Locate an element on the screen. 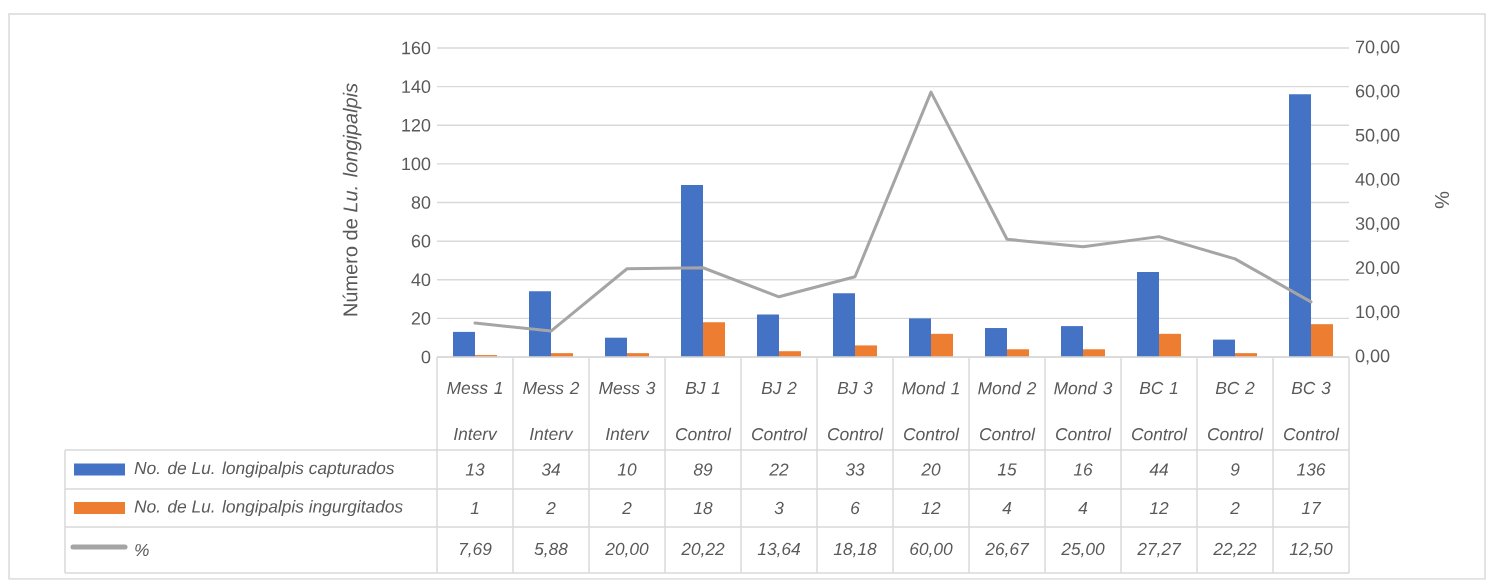 The width and height of the screenshot is (1490, 580). x-tick-label: BJ 3 is located at coordinates (855, 388).